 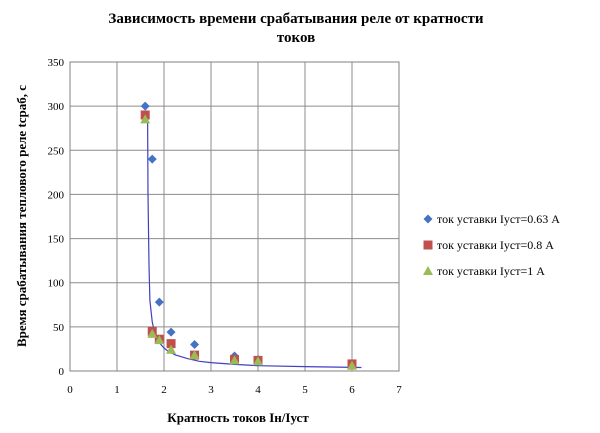 I want to click on y-tick-label: 300, so click(x=56, y=107).